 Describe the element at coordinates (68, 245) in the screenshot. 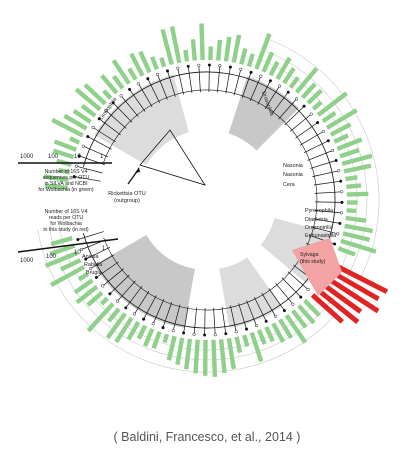

I see `red-scale-axis` at that location.